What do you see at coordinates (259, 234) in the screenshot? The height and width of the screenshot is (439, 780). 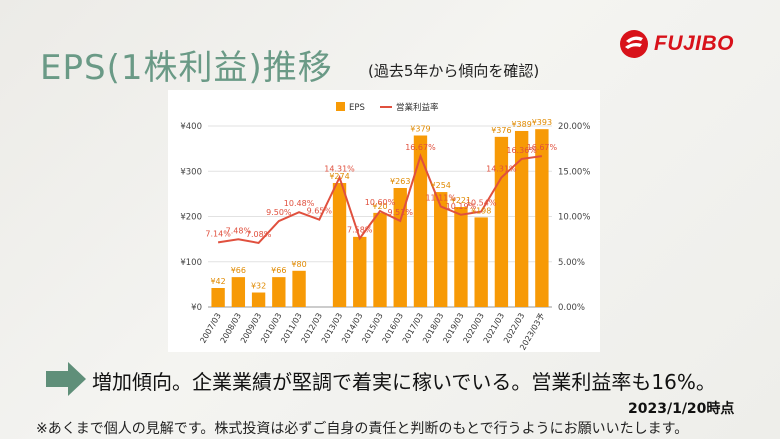 I see `margin-data-label: 7.08%` at bounding box center [259, 234].